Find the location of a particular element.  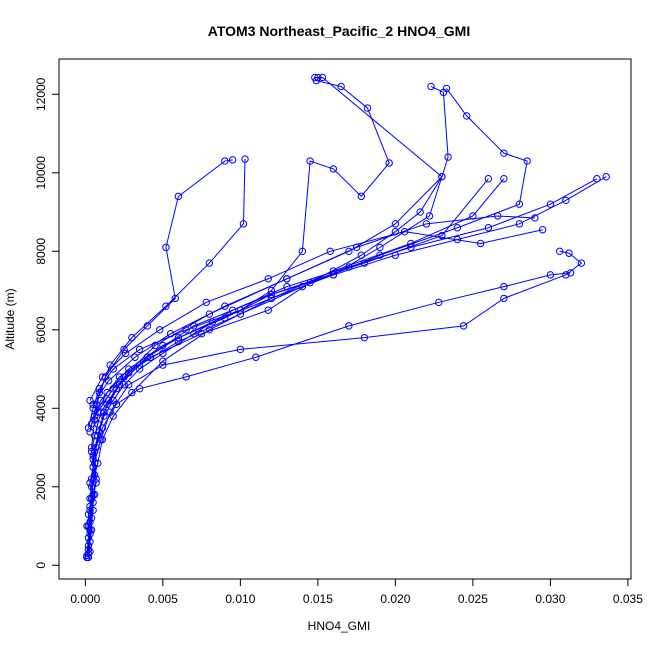

y-tick-label: 12000 is located at coordinates (41, 94).